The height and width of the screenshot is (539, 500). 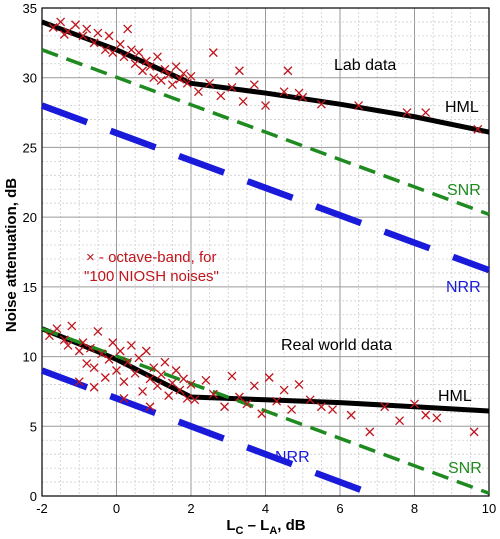 What do you see at coordinates (365, 65) in the screenshot?
I see `lab-data-label: Lab data` at bounding box center [365, 65].